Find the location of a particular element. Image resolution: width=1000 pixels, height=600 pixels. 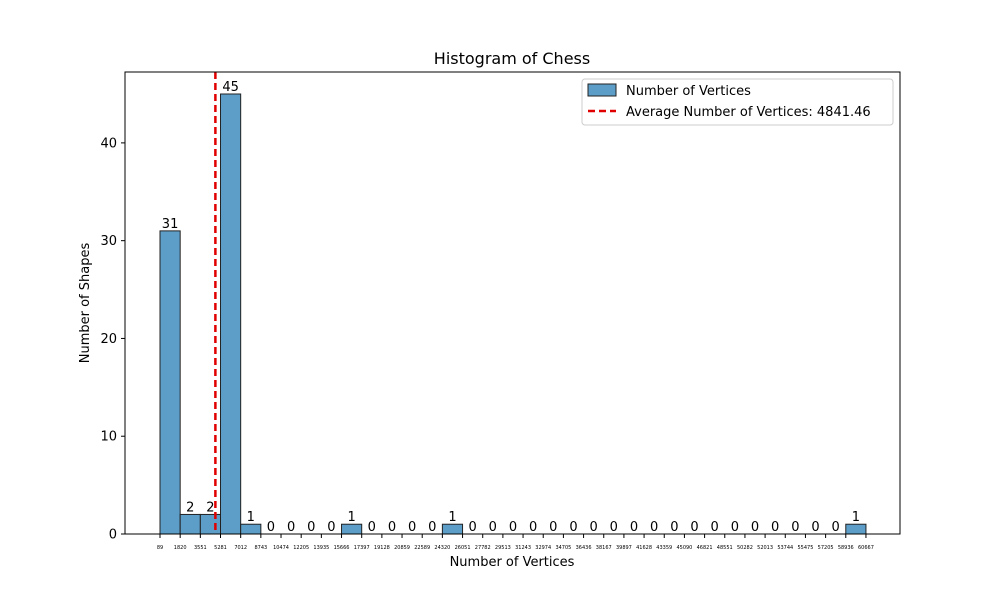

x-tick-label: 17397 is located at coordinates (362, 548).